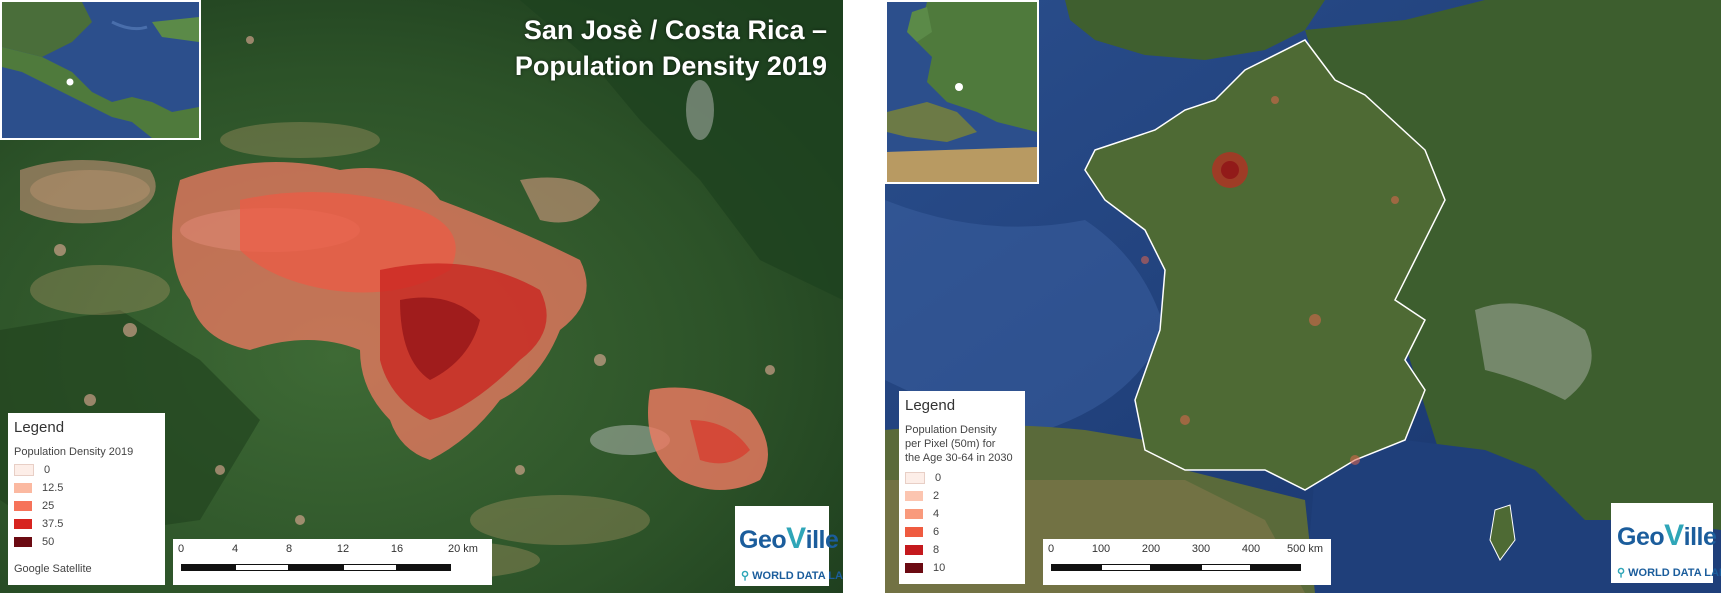 This screenshot has width=1721, height=593. I want to click on legend-item: 6, so click(922, 532).